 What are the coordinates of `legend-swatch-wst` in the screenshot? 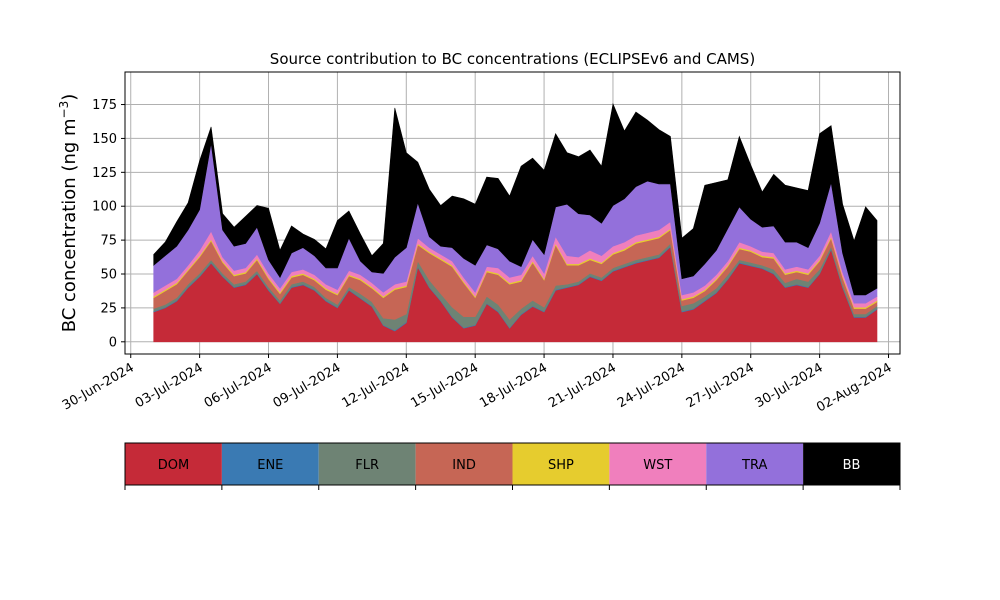 It's located at (658, 464).